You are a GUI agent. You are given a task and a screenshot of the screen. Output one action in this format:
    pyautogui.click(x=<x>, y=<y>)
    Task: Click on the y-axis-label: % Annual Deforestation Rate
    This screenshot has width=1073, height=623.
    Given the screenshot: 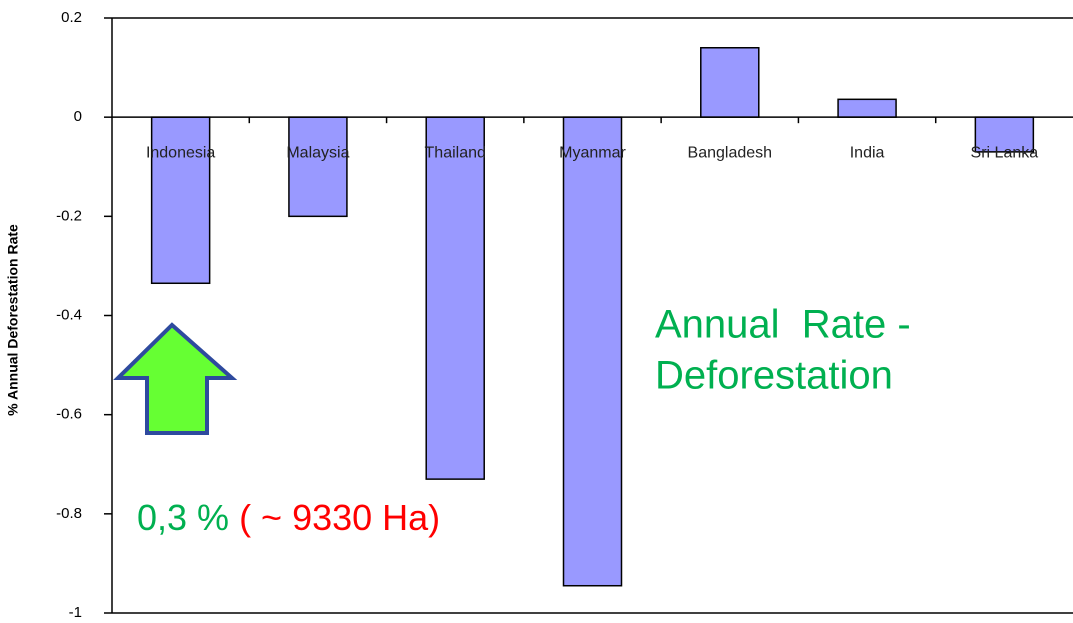 What is the action you would take?
    pyautogui.click(x=13, y=320)
    